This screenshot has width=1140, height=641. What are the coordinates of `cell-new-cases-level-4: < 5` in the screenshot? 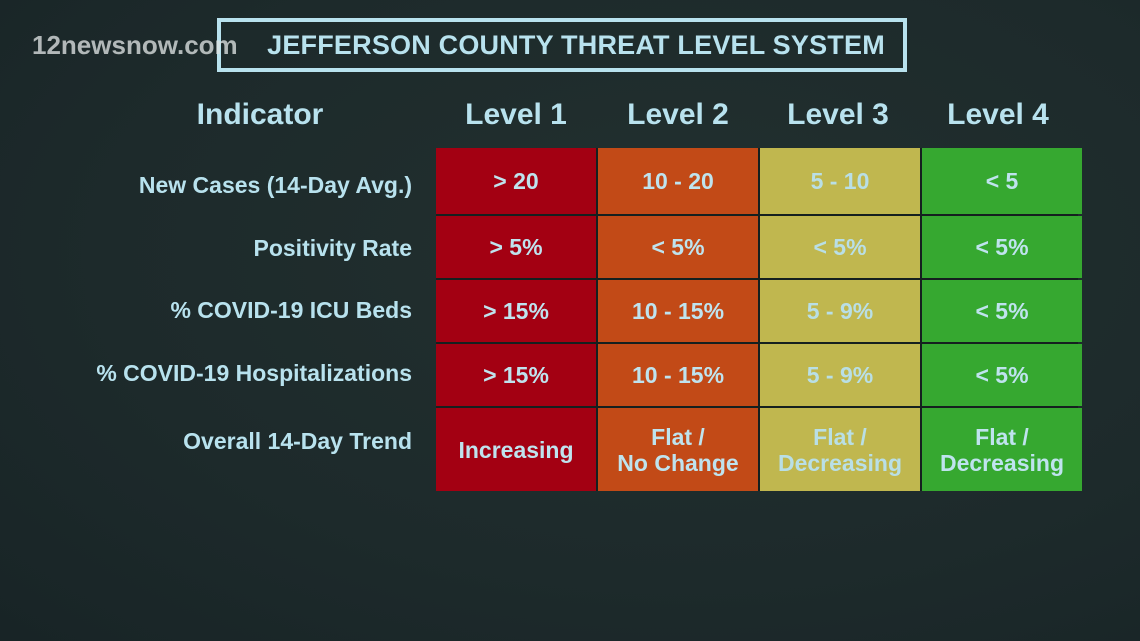 It's located at (1002, 181).